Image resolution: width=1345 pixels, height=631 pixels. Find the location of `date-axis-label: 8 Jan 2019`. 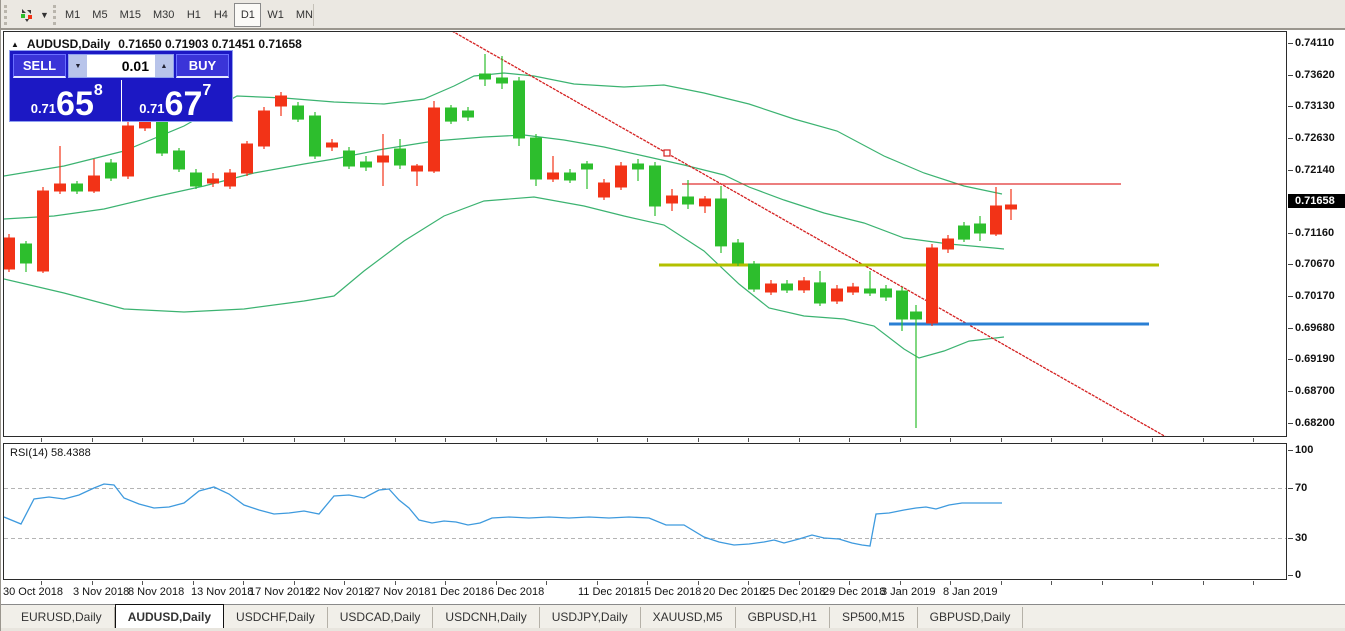

date-axis-label: 8 Jan 2019 is located at coordinates (970, 592).